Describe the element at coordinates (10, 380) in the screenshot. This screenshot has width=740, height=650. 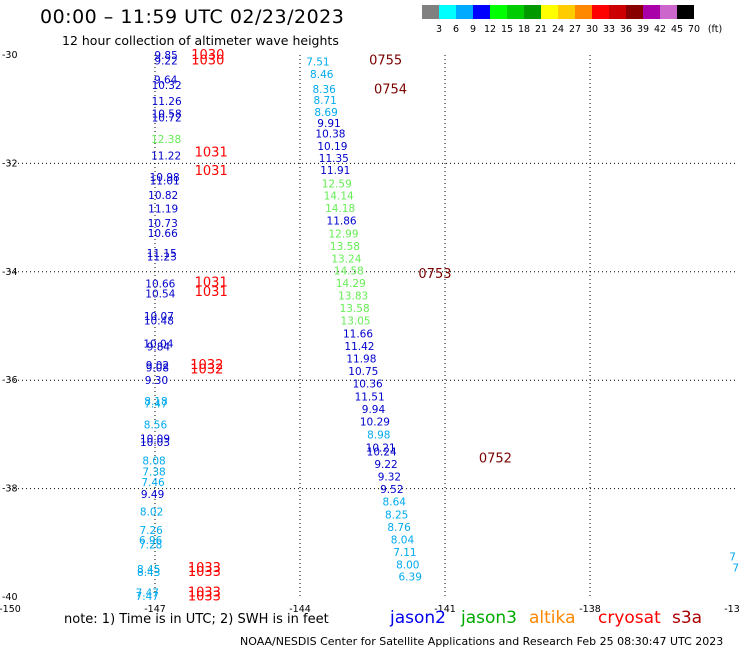
I see `y-tick-label: -36` at that location.